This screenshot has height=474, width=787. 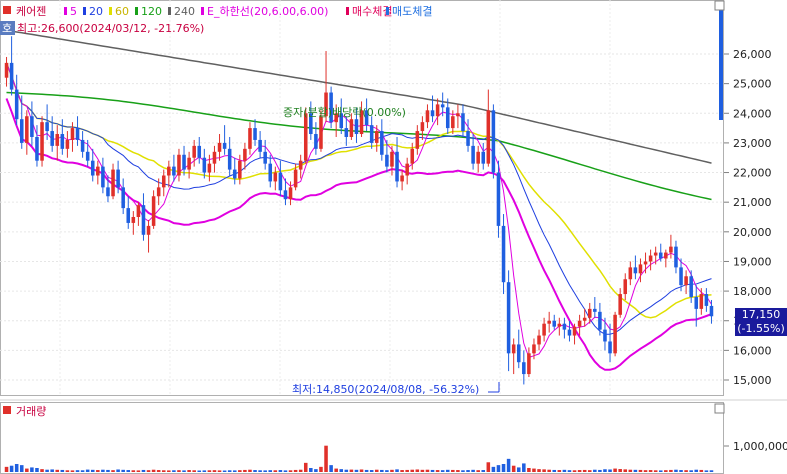 I want to click on high-badge-box, so click(x=7, y=28).